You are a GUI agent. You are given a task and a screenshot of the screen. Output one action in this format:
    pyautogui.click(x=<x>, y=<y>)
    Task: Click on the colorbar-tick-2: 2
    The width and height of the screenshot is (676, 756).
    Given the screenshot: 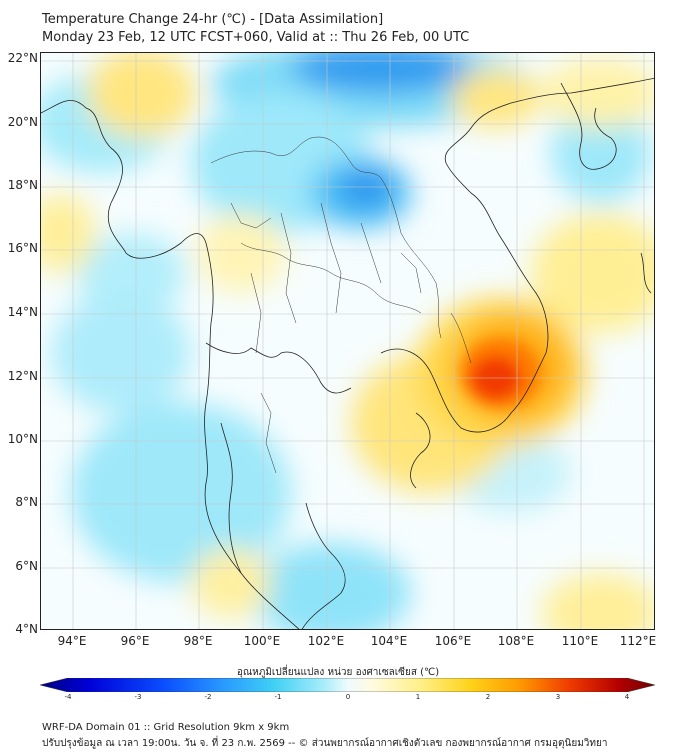 What is the action you would take?
    pyautogui.click(x=488, y=697)
    